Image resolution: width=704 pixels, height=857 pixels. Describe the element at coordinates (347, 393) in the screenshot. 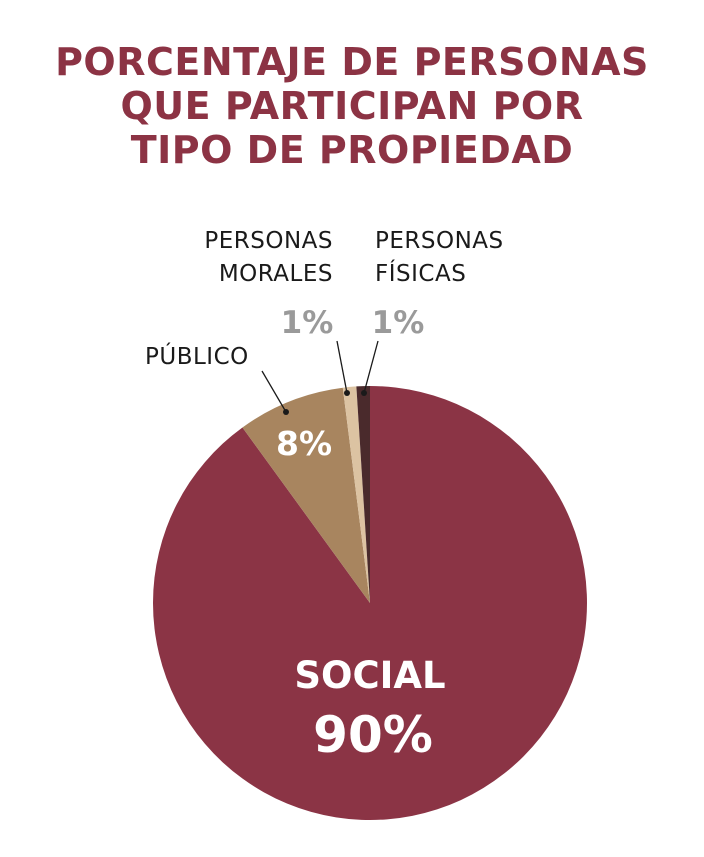

I see `leader-line-morales-dot` at that location.